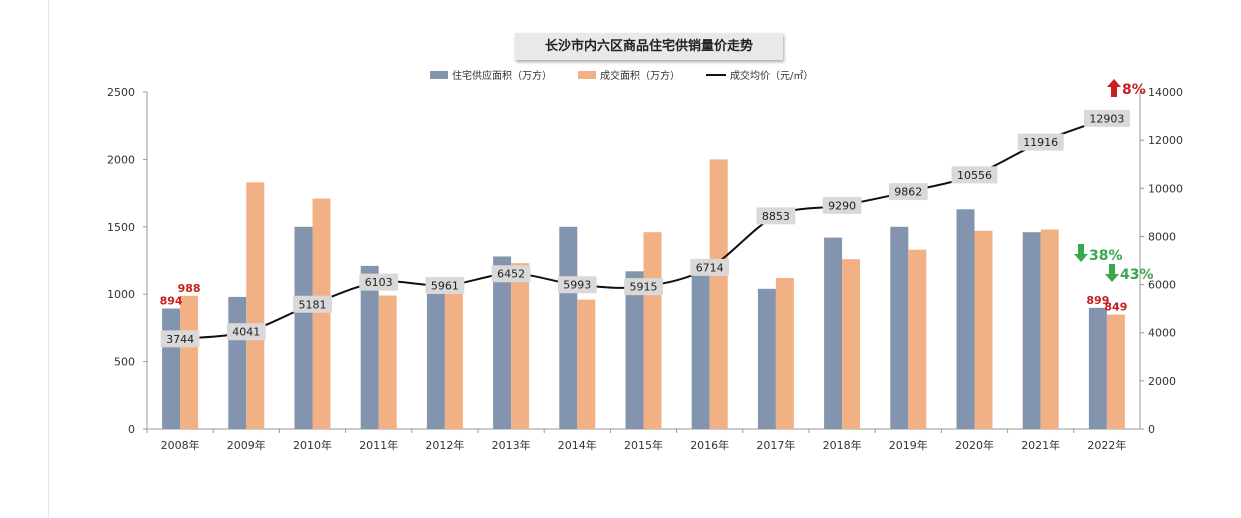  What do you see at coordinates (180, 445) in the screenshot?
I see `x-axis-tick-label: 2008年` at bounding box center [180, 445].